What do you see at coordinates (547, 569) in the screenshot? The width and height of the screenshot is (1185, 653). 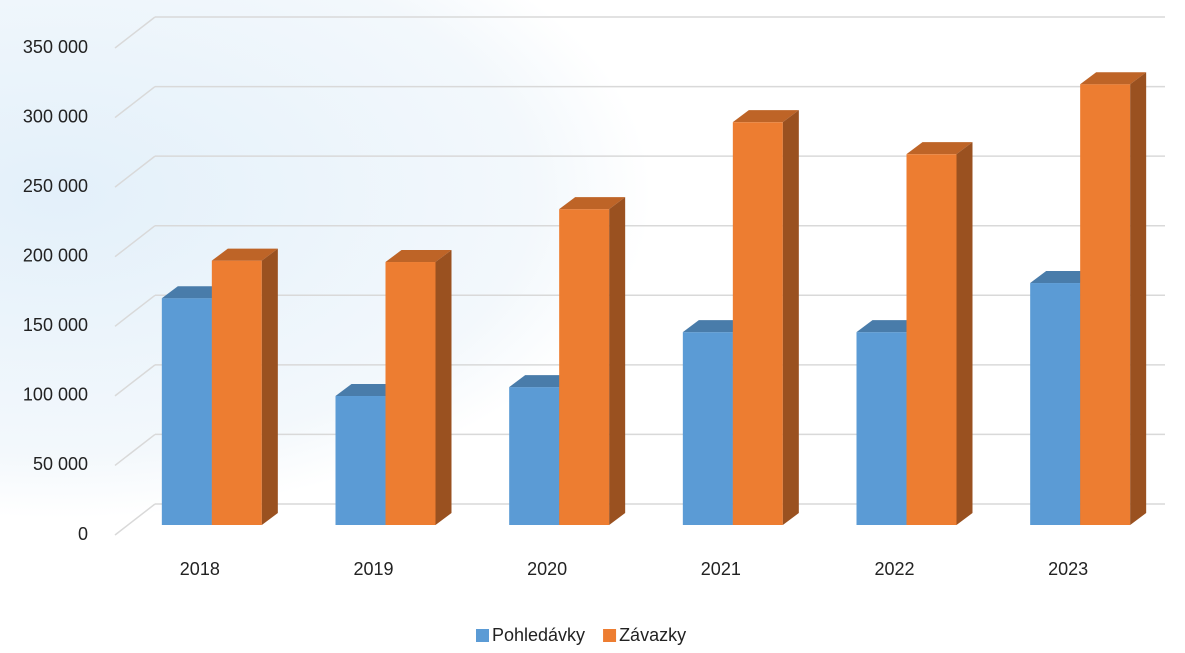 I see `x-tick-label: 2020` at bounding box center [547, 569].